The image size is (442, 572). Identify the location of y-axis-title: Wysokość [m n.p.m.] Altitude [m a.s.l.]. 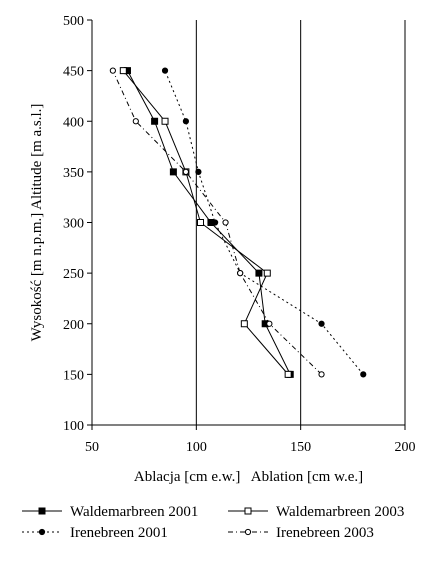
(37, 223).